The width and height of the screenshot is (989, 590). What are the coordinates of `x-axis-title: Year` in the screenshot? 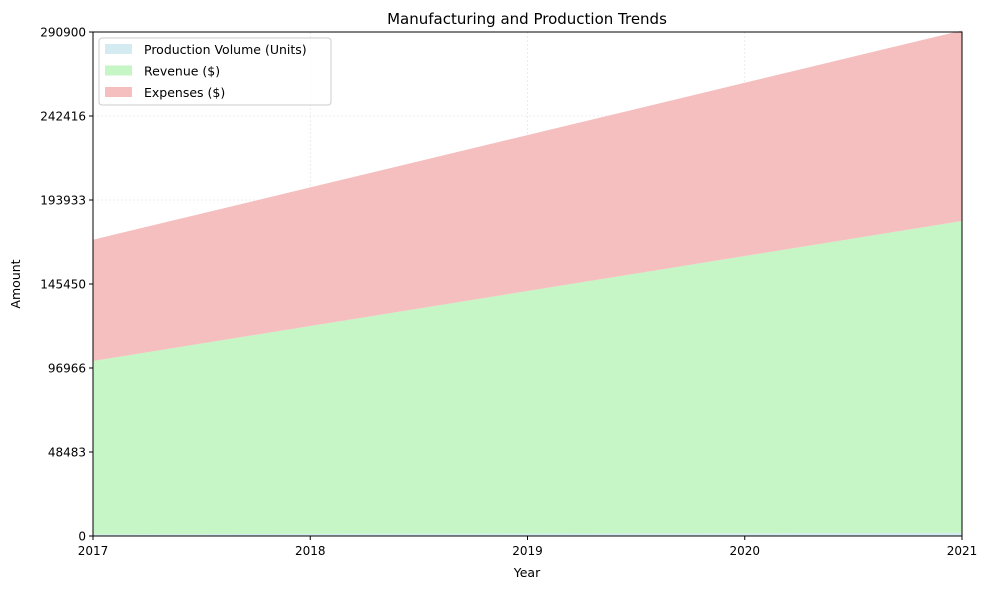 It's located at (527, 572).